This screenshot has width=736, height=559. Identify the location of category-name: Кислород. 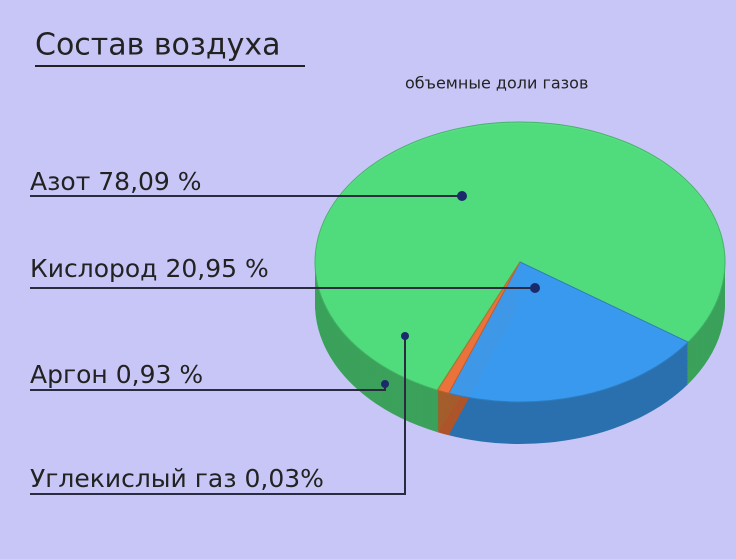
(93, 268).